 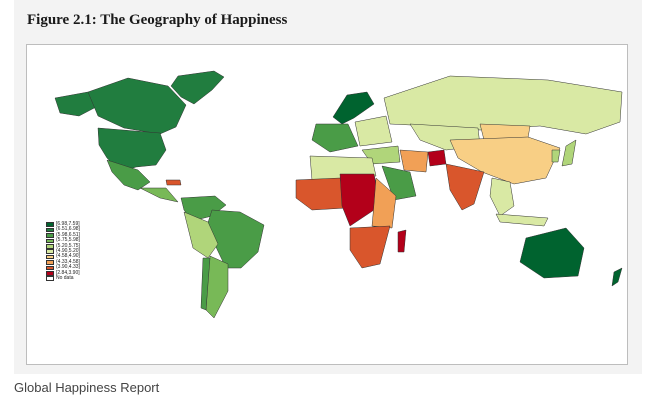 What do you see at coordinates (157, 20) in the screenshot?
I see `figure-title: Figure 2.1: The Geography of Happiness` at bounding box center [157, 20].